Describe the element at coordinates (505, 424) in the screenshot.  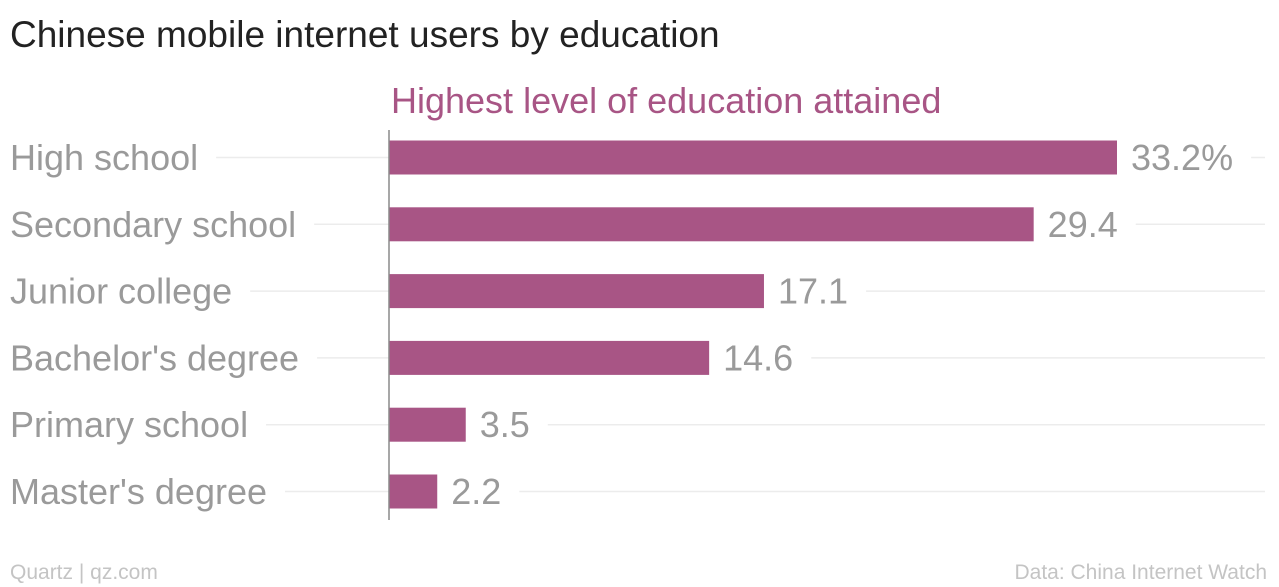
I see `value-label: 3.5` at that location.